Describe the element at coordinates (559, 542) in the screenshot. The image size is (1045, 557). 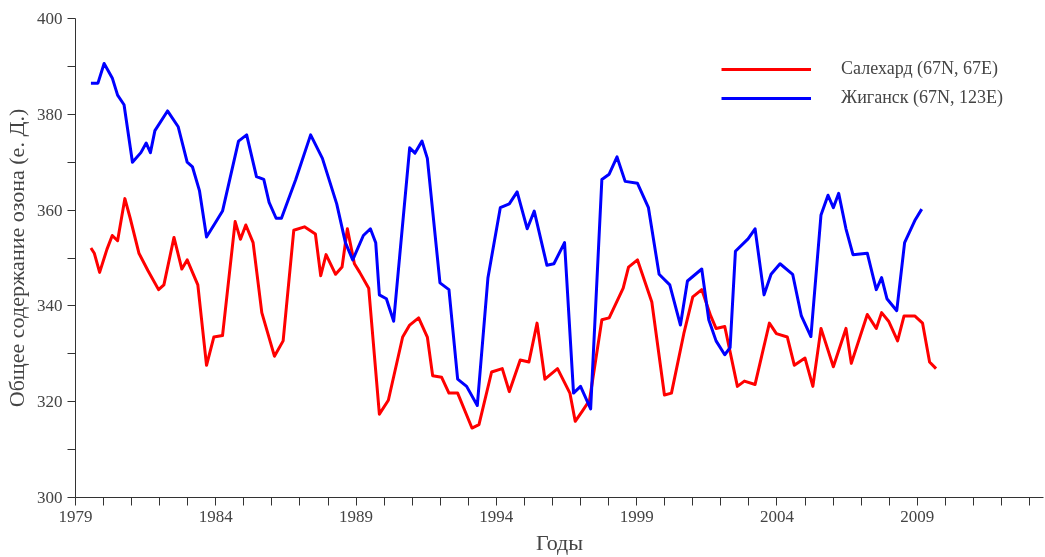
I see `x-axis-title: Годы` at that location.